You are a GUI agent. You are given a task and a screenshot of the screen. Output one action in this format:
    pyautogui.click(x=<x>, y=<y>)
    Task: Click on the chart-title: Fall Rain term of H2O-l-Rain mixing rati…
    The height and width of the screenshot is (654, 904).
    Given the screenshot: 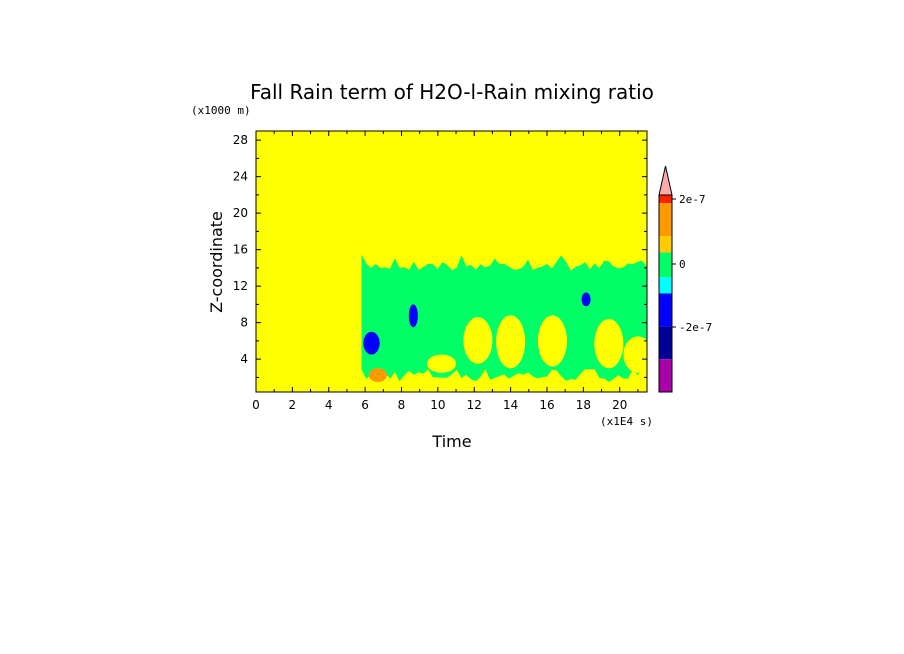 What is the action you would take?
    pyautogui.click(x=452, y=92)
    